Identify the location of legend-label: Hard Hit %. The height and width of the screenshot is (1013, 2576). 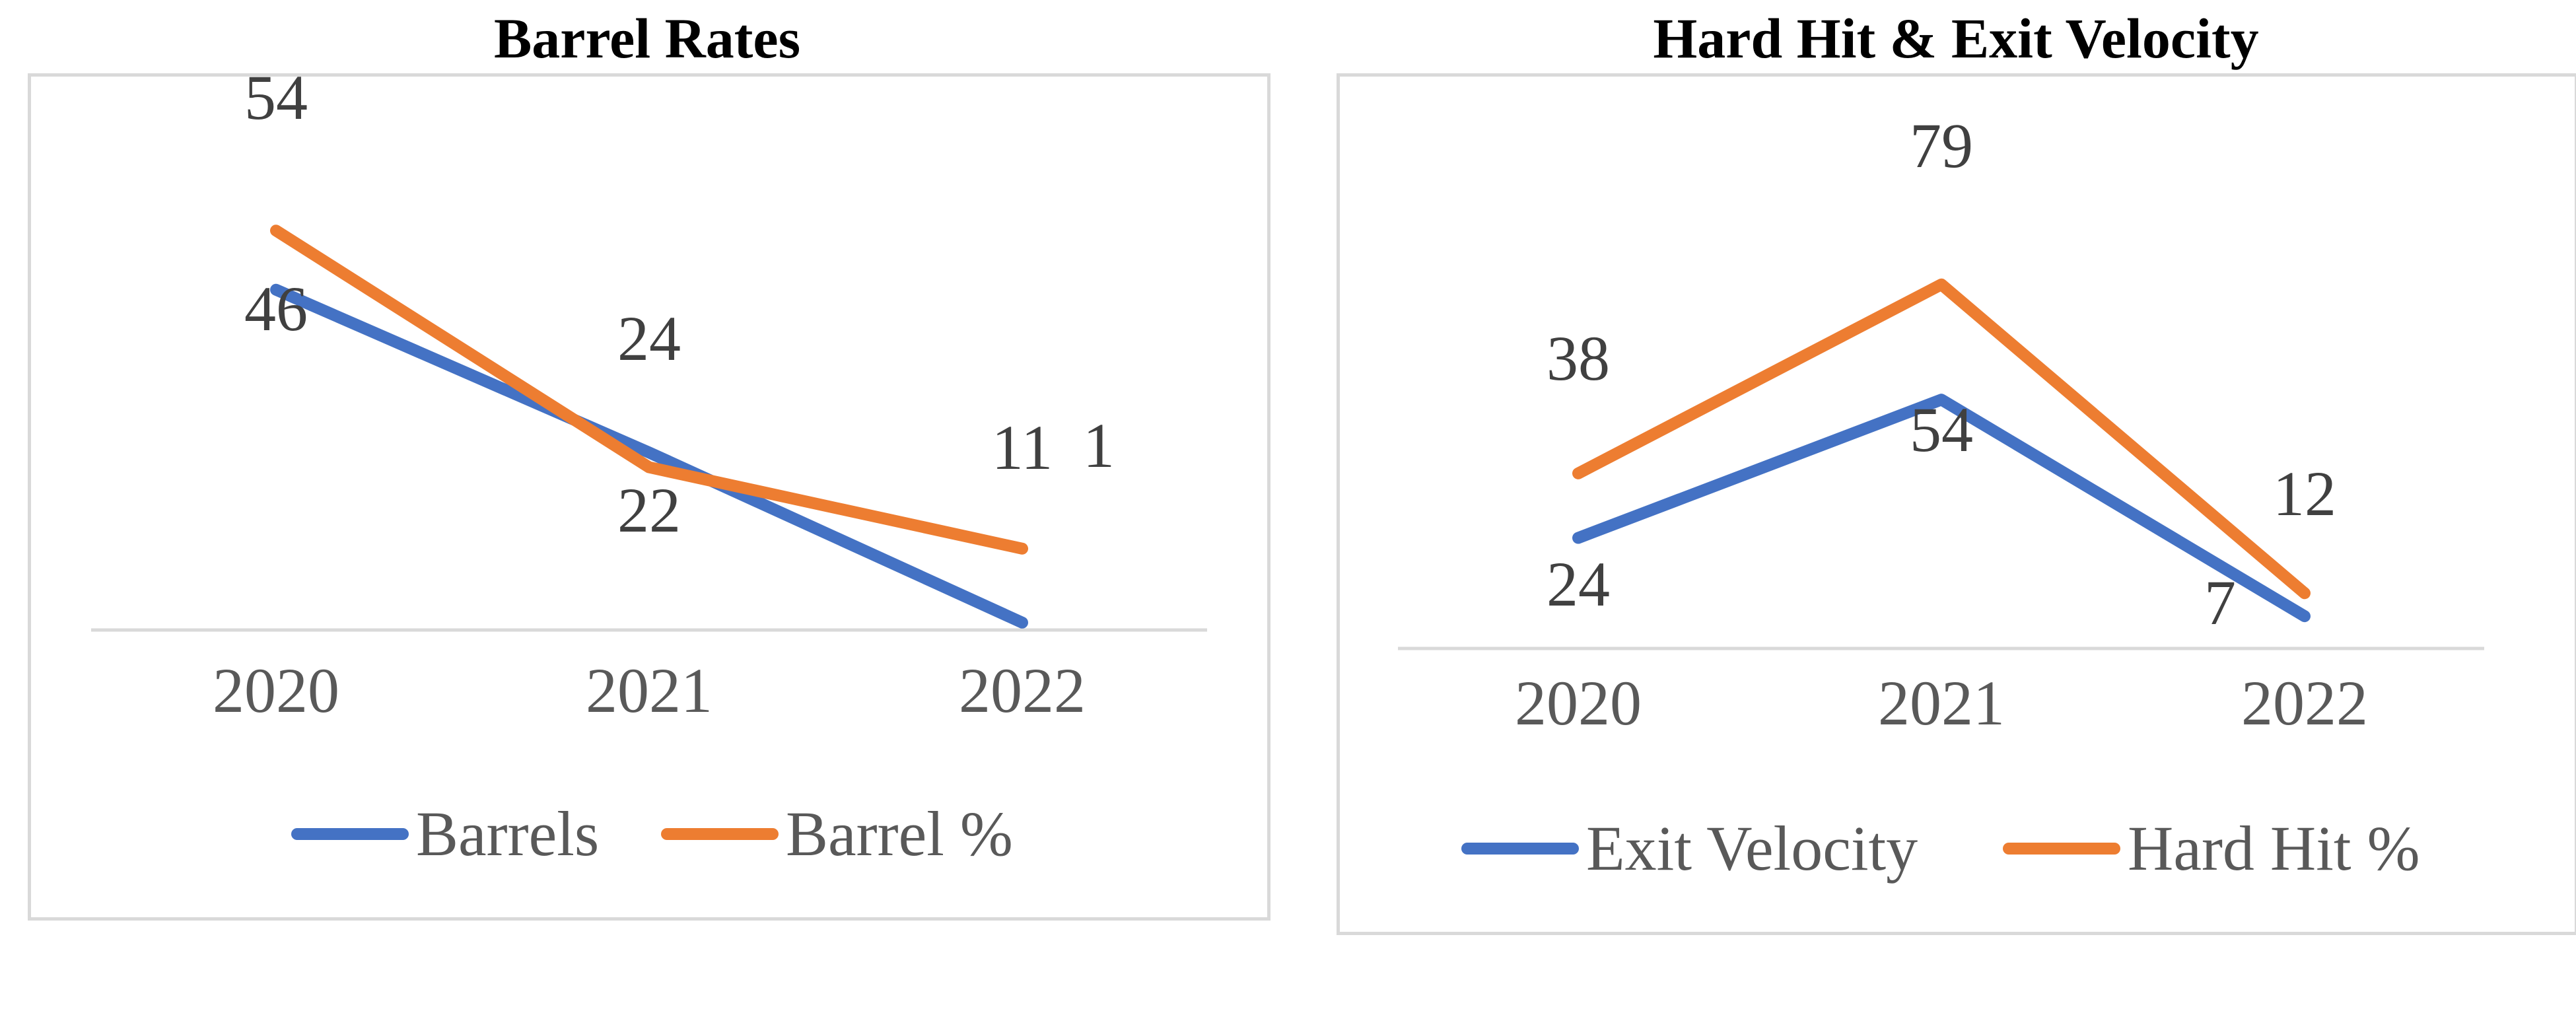
(2274, 848).